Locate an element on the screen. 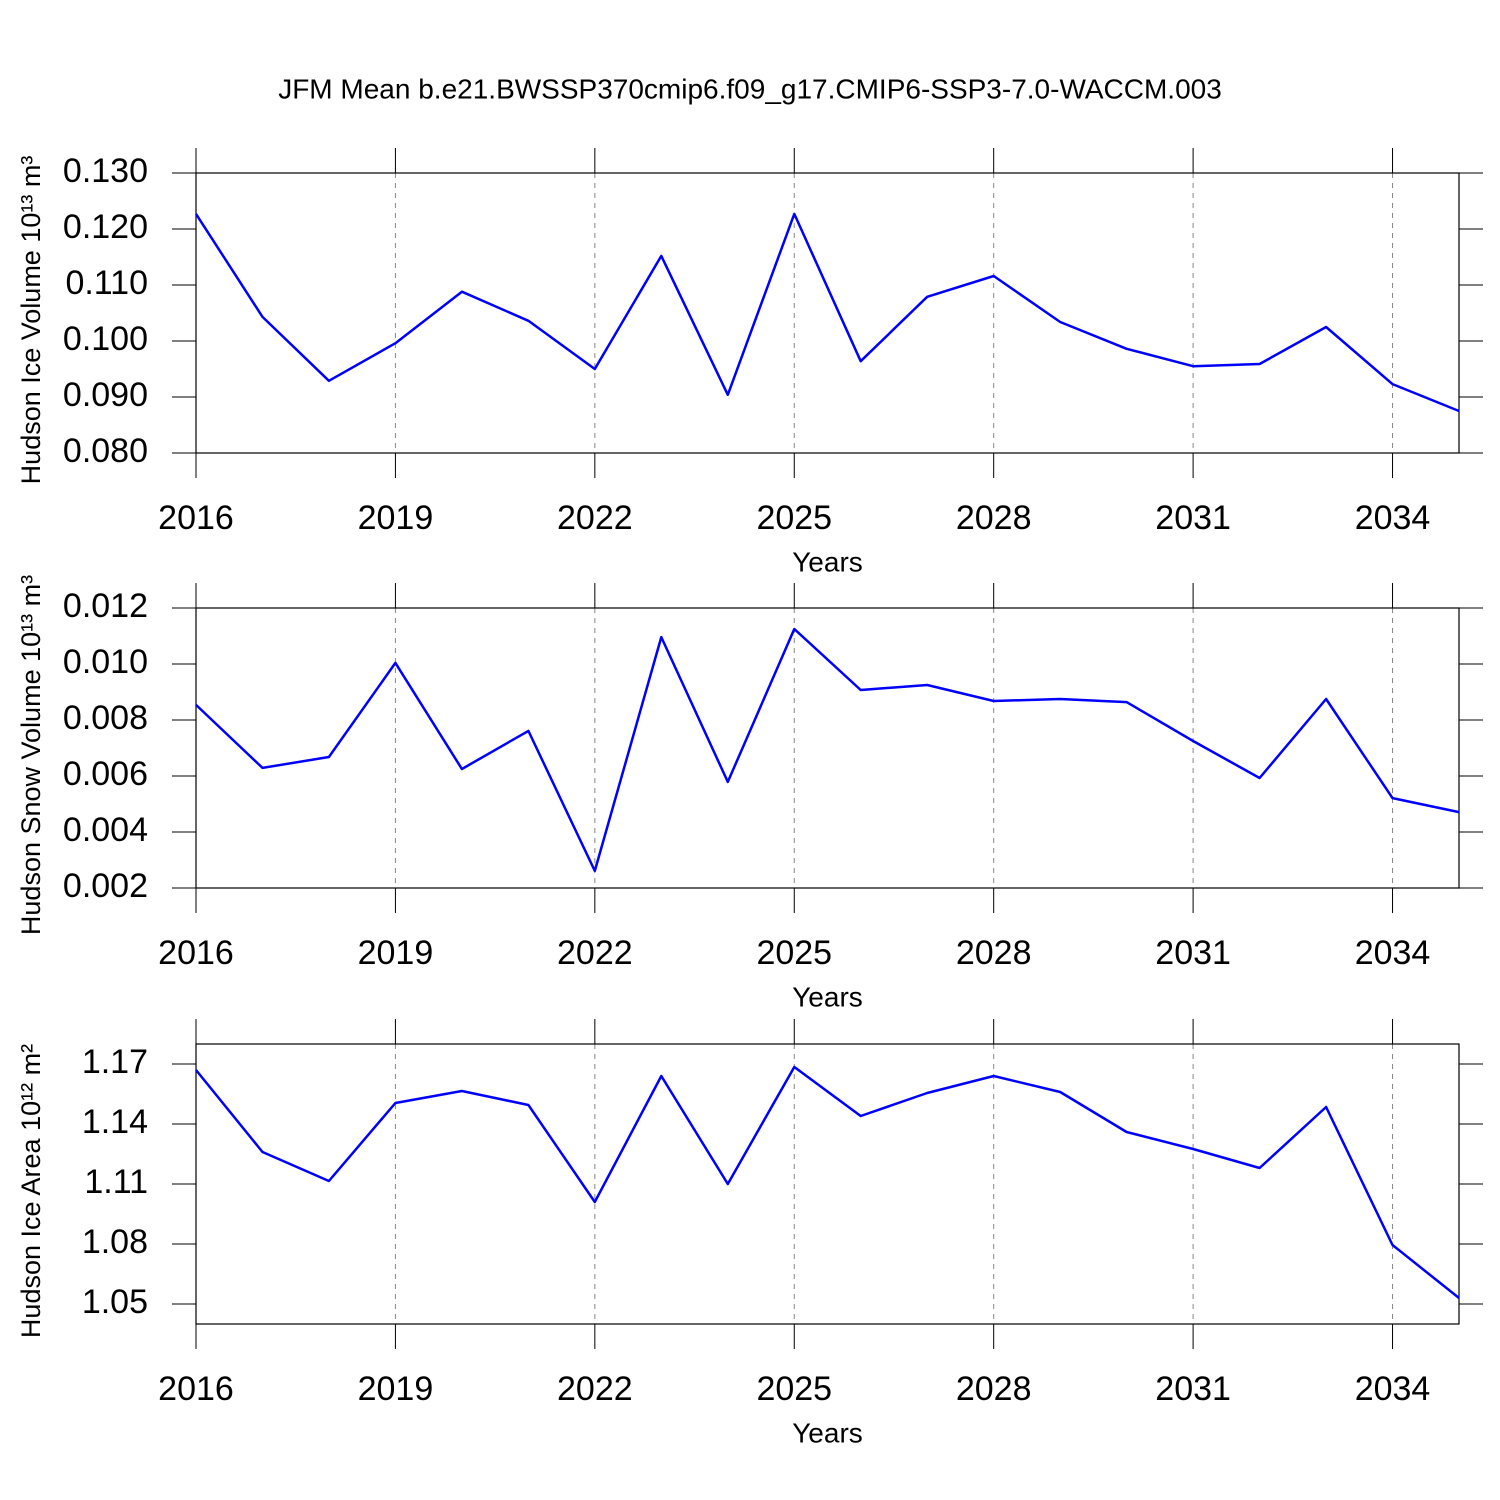 The width and height of the screenshot is (1500, 1500). y-axis-label: Hudson Ice Area 10¹² m² is located at coordinates (31, 1191).